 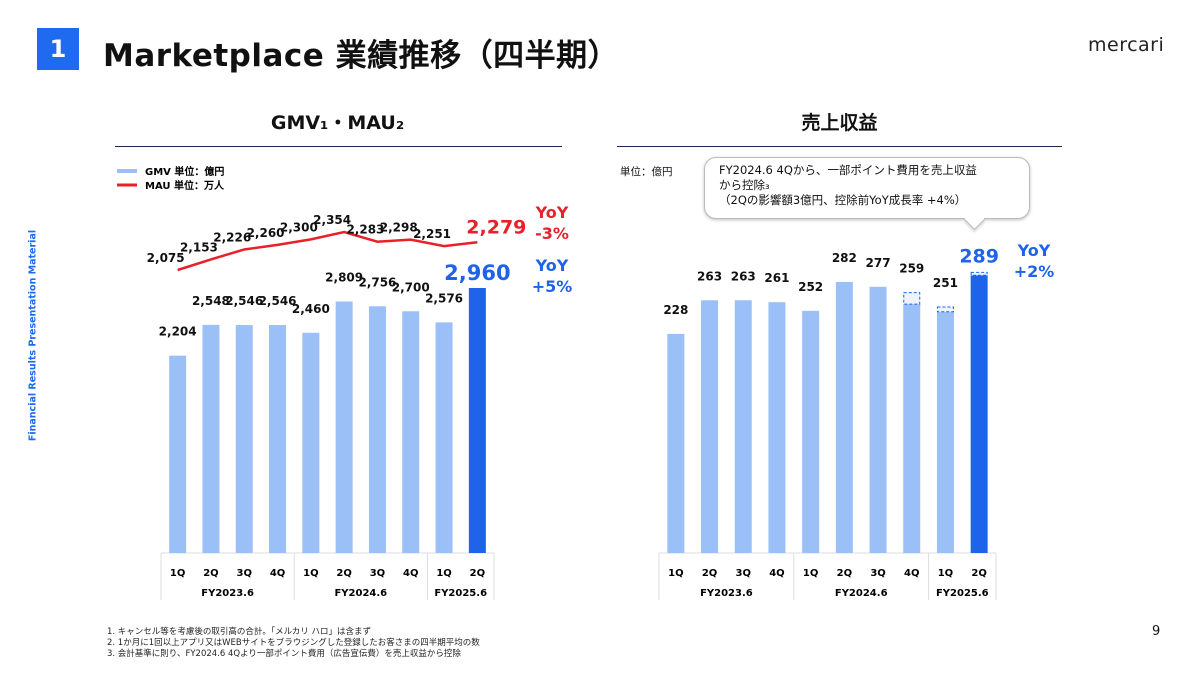 I want to click on gmv-data-label: 2,809, so click(x=344, y=278).